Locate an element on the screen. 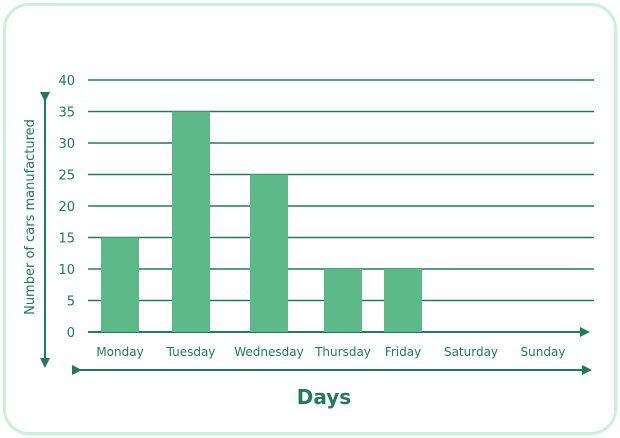 The image size is (620, 438). y-tick-label: 25 is located at coordinates (66, 176).